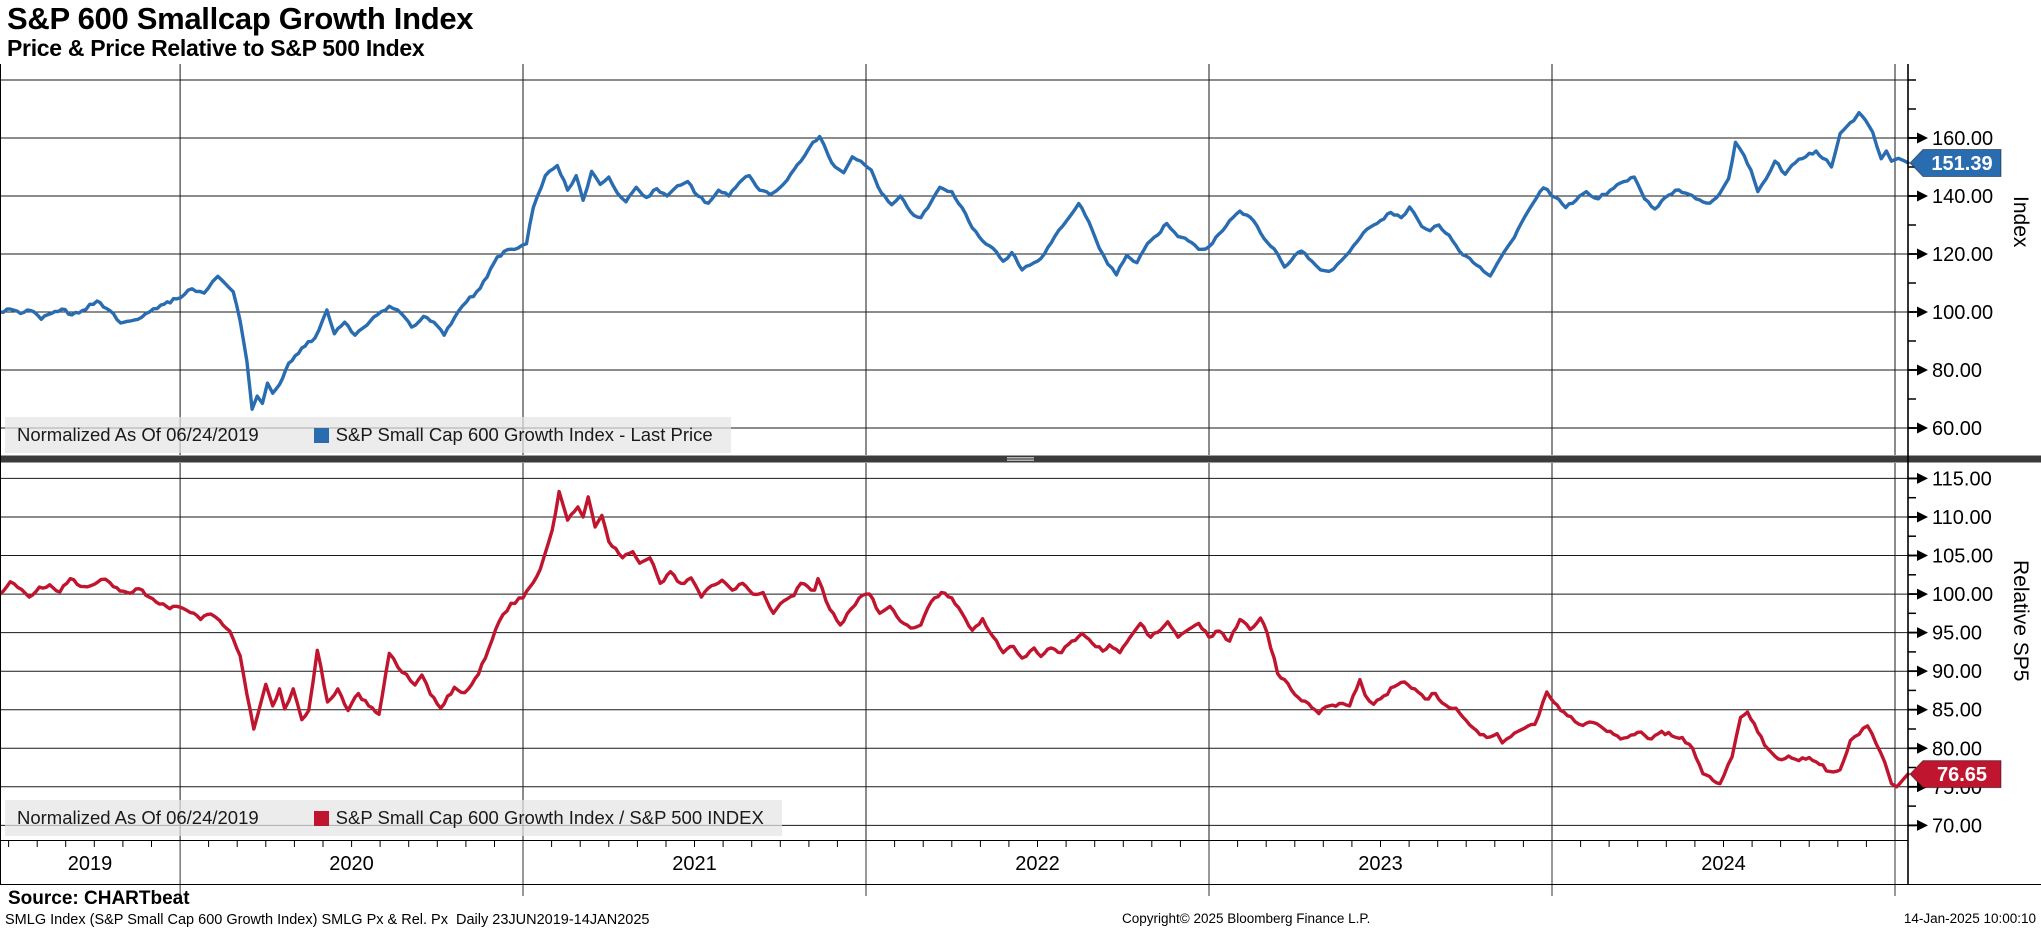 The height and width of the screenshot is (932, 2041). Describe the element at coordinates (1962, 197) in the screenshot. I see `y-tick-label: 140.00` at that location.